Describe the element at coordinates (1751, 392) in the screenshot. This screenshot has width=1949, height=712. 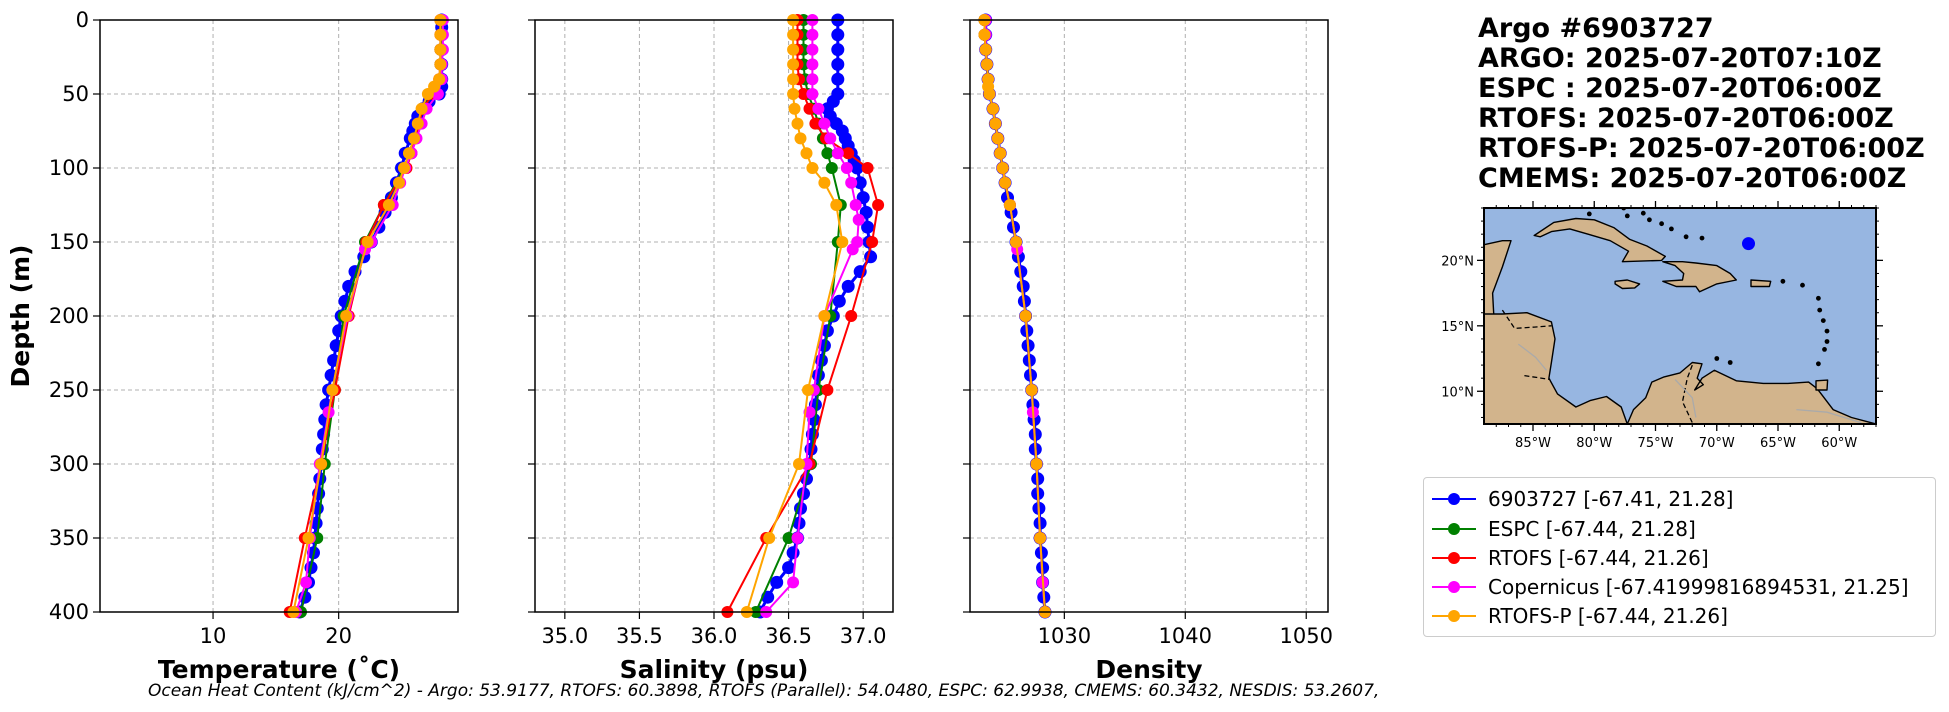
I see `land-south-america` at that location.